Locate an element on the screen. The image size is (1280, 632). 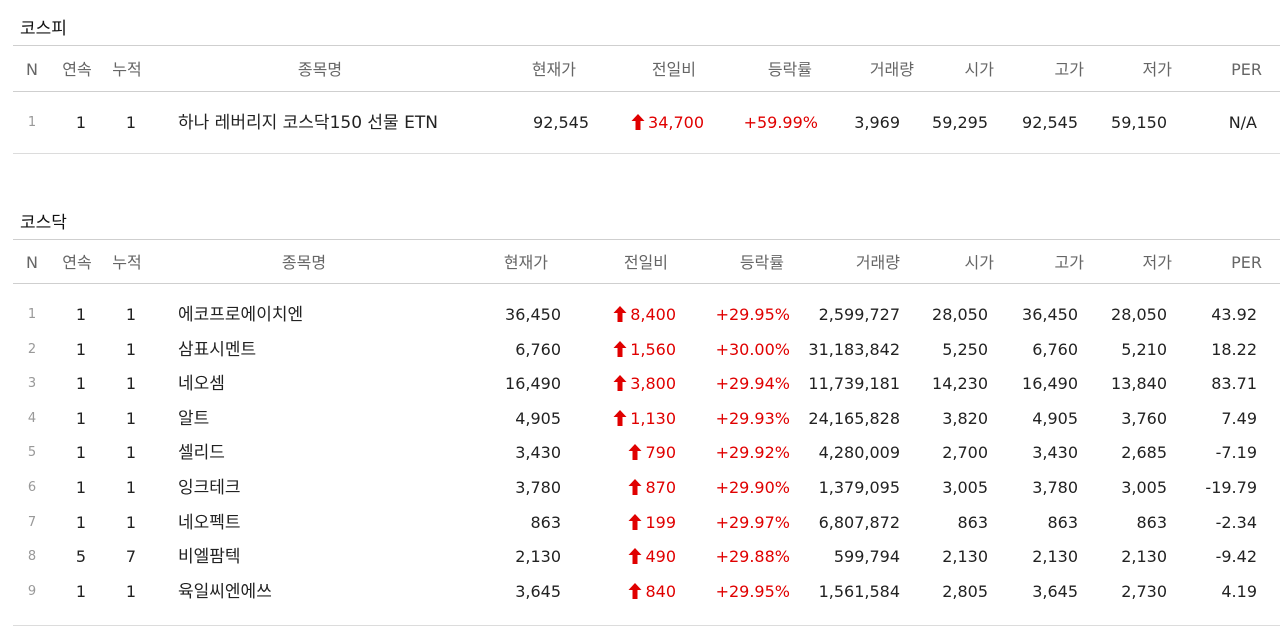
cell-per: 83.71 is located at coordinates (1234, 384).